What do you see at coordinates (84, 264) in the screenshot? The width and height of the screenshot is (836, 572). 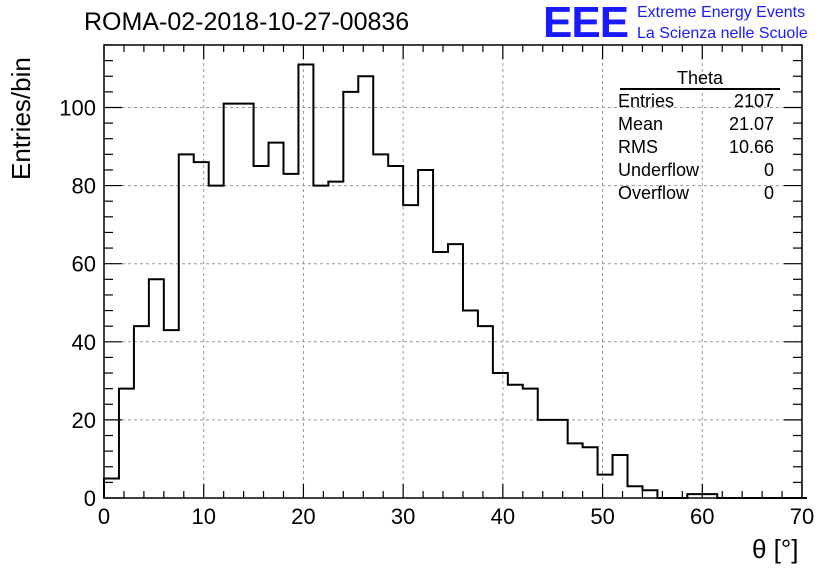 I see `y-tick-label: 60` at bounding box center [84, 264].